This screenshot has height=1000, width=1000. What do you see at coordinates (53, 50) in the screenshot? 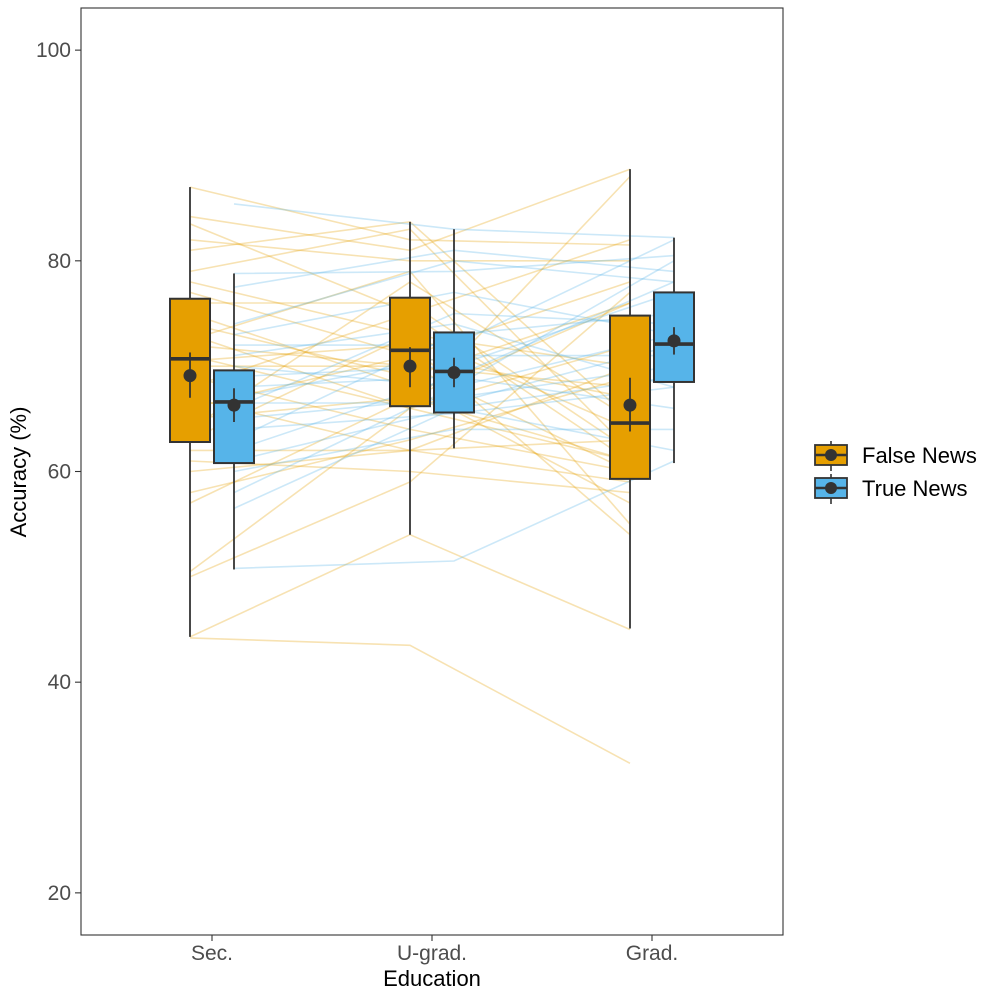
I see `y-tick-label: 100` at bounding box center [53, 50].